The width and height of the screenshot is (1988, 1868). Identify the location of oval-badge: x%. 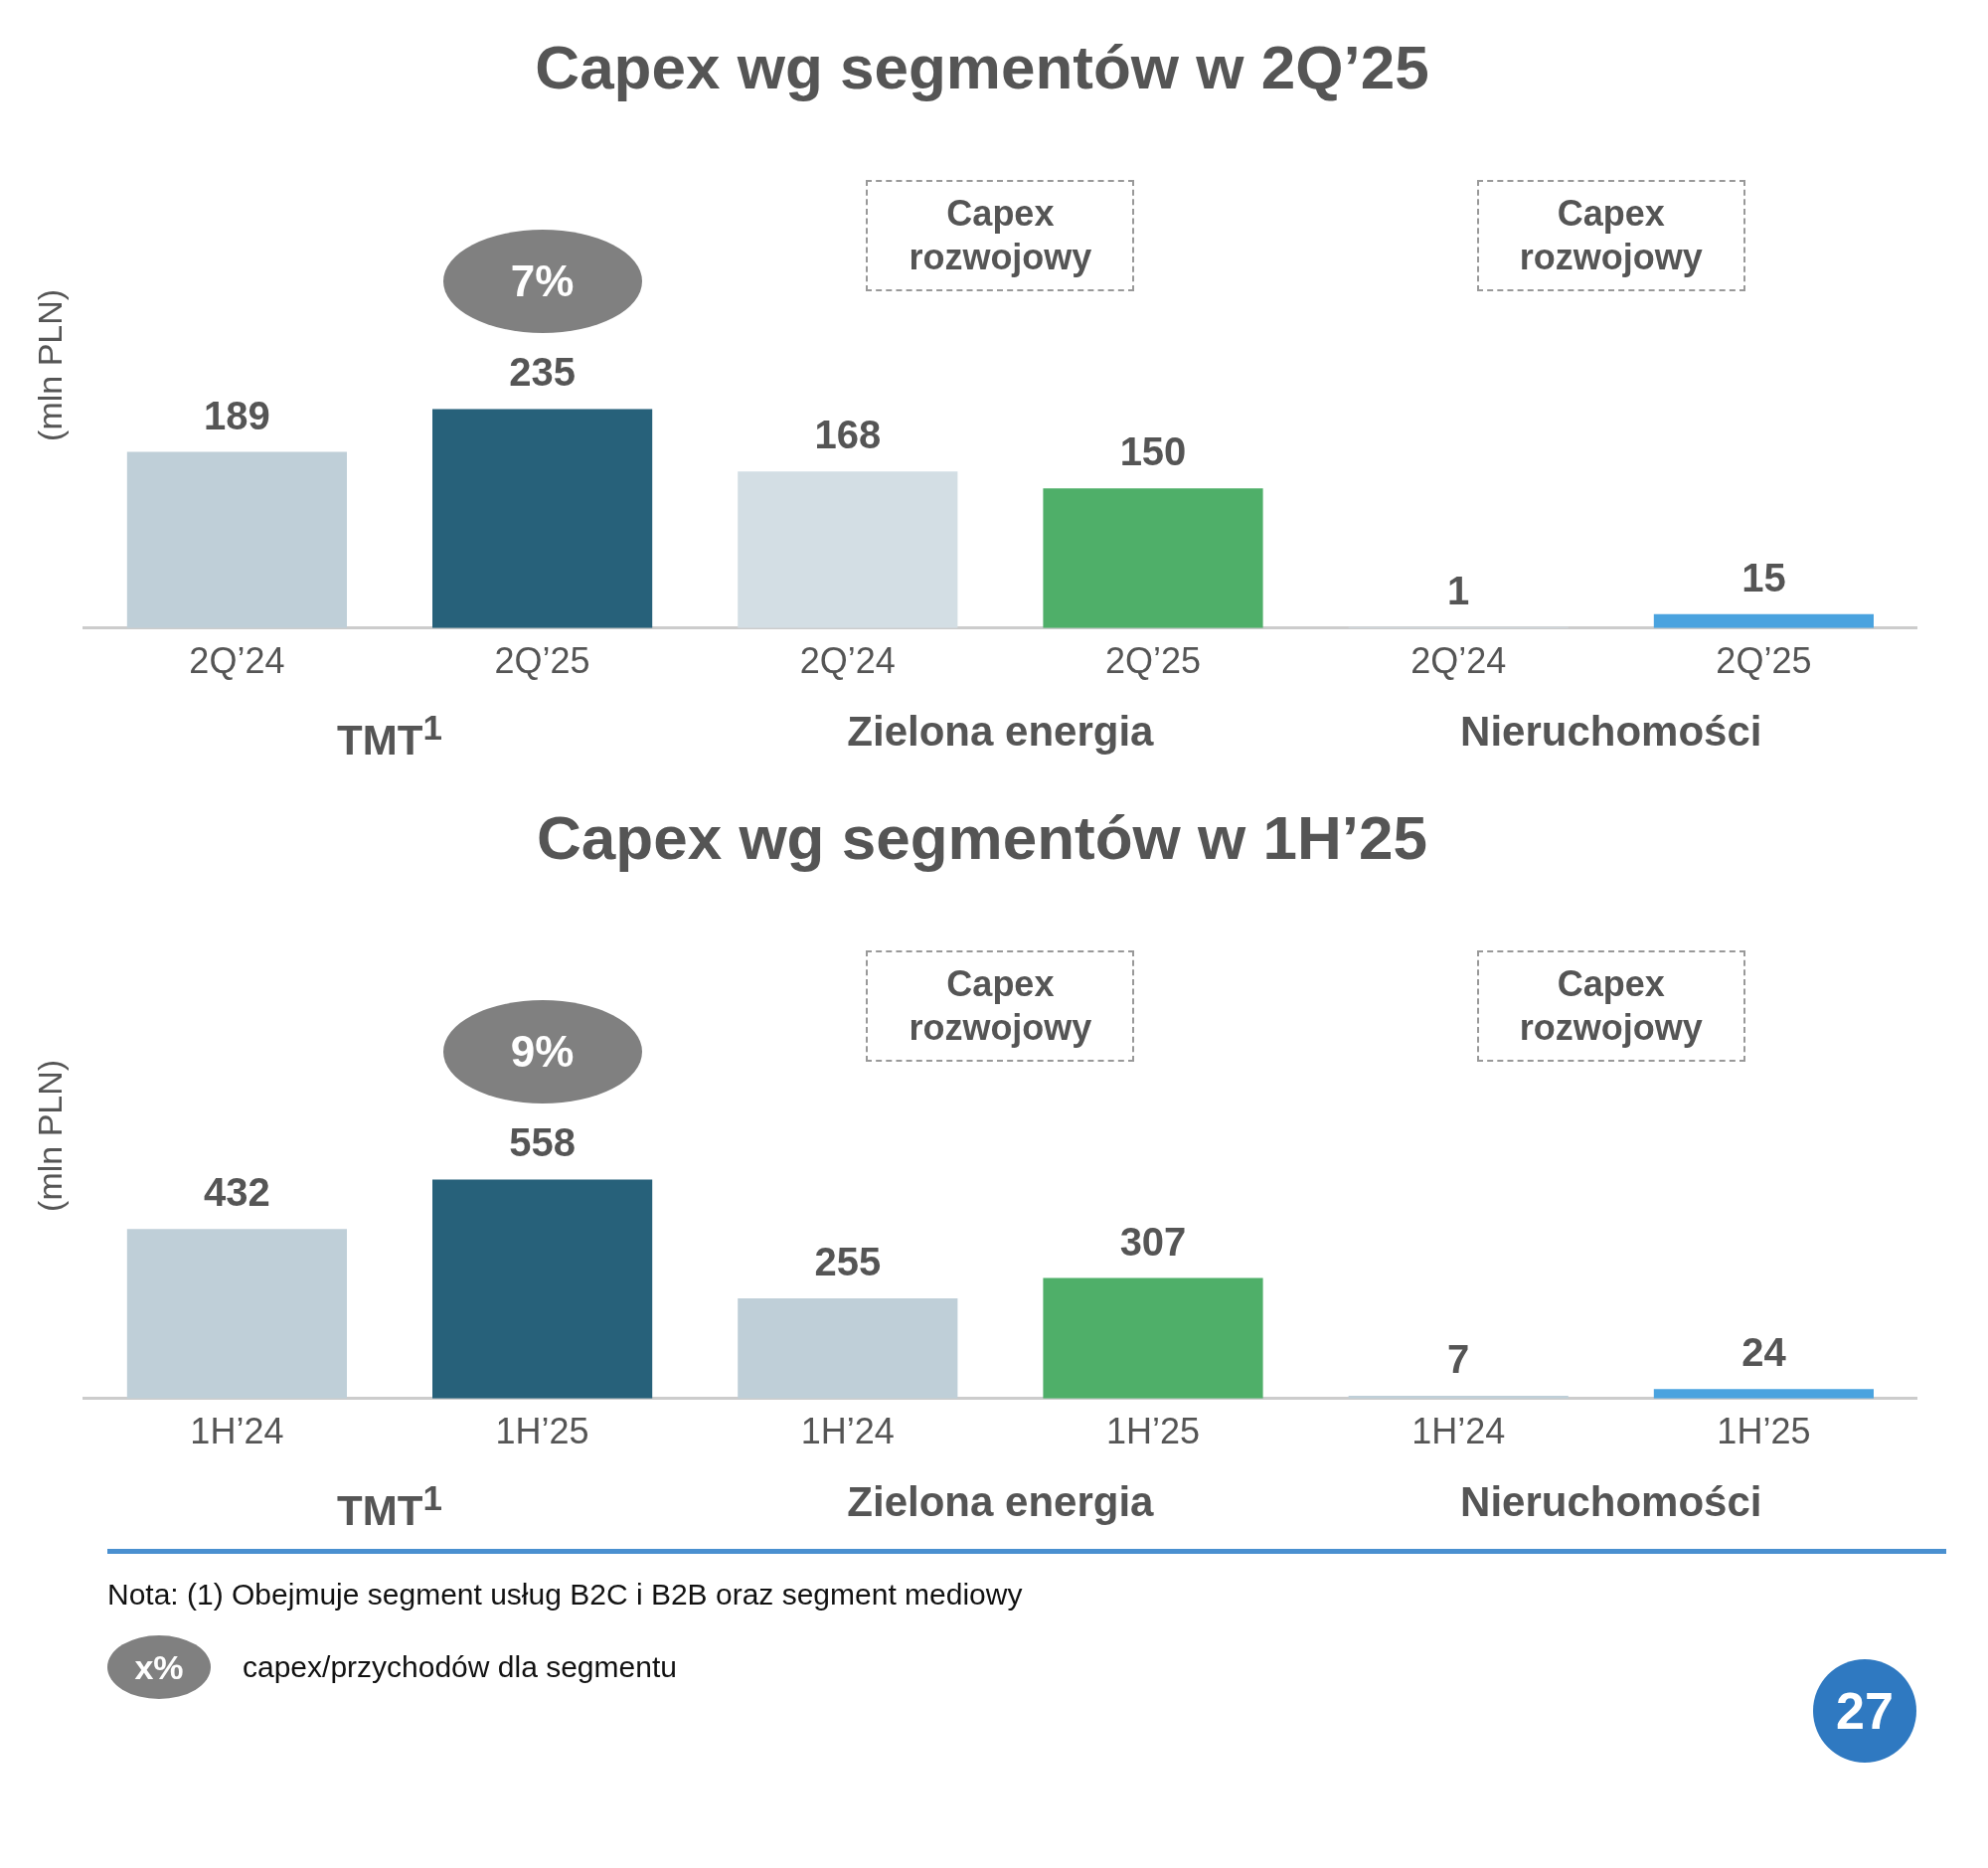
(159, 1667).